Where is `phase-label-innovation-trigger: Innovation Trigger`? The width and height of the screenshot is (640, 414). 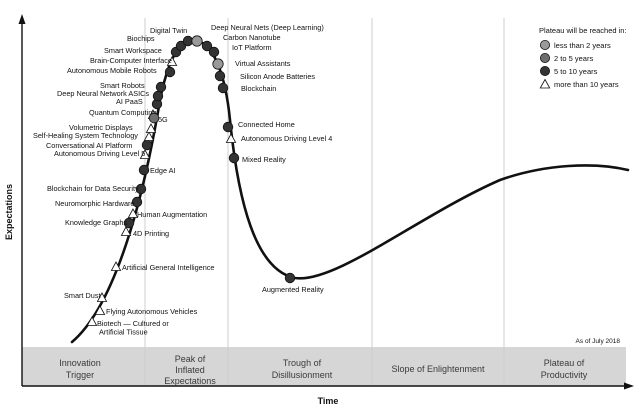 phase-label-innovation-trigger: Innovation Trigger is located at coordinates (80, 369).